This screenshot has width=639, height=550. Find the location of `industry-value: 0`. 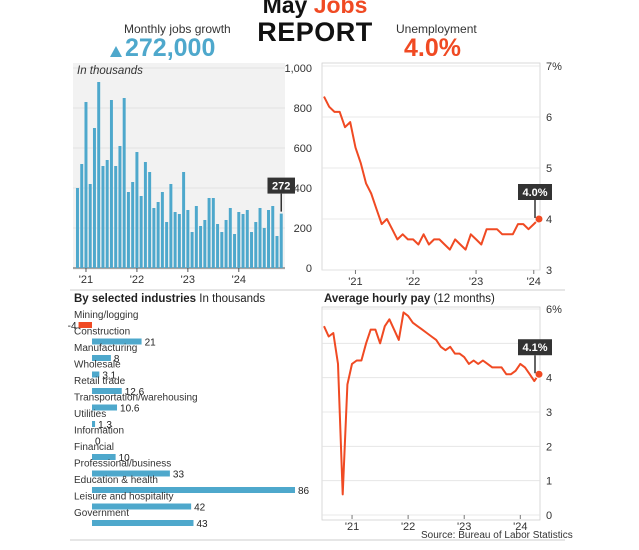

industry-value: 0 is located at coordinates (98, 442).